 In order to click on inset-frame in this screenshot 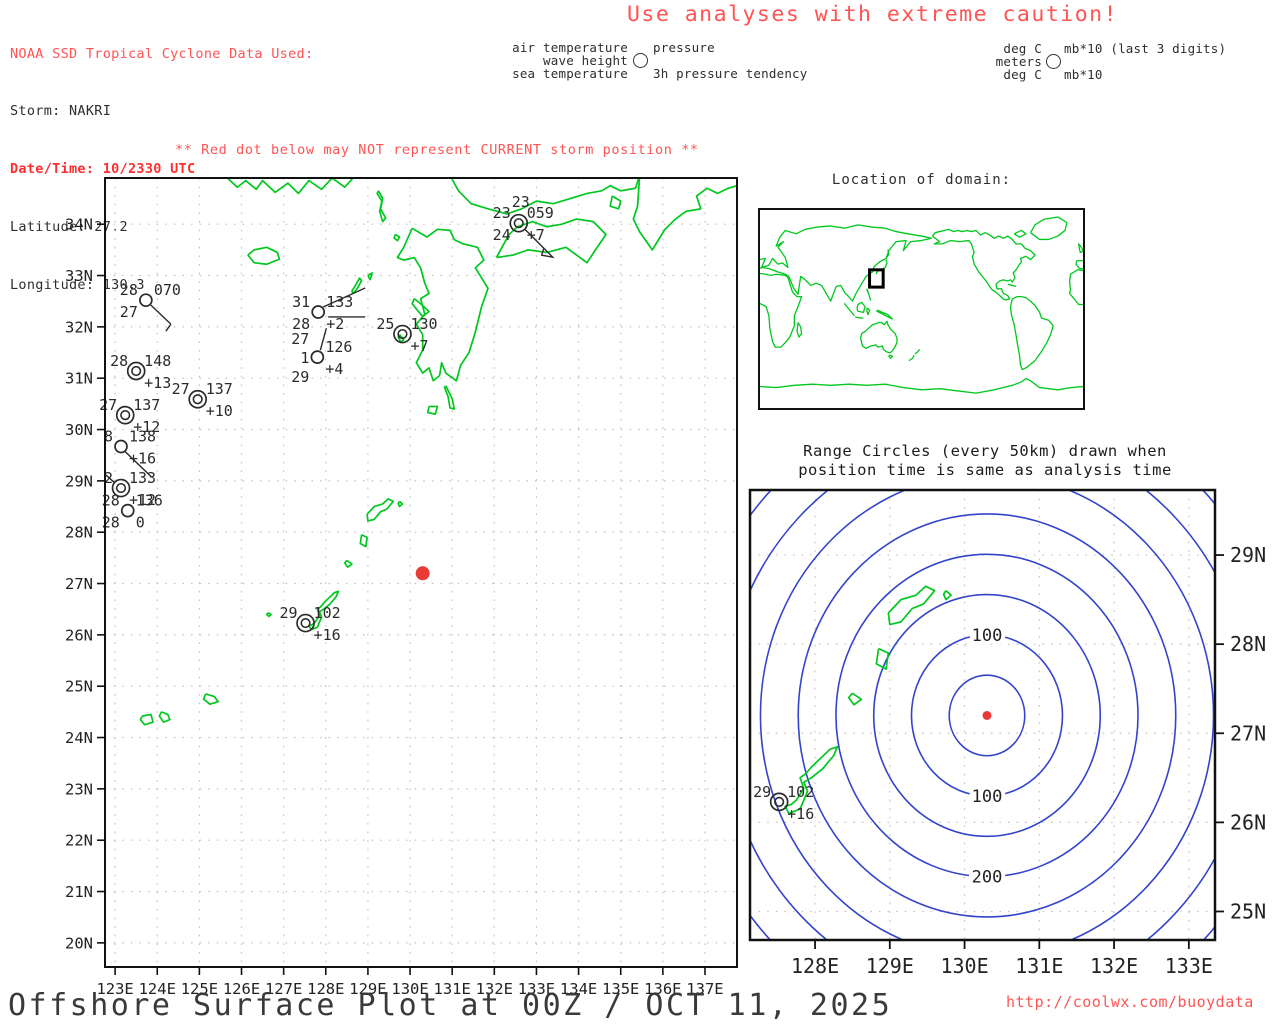, I will do `click(921, 309)`.